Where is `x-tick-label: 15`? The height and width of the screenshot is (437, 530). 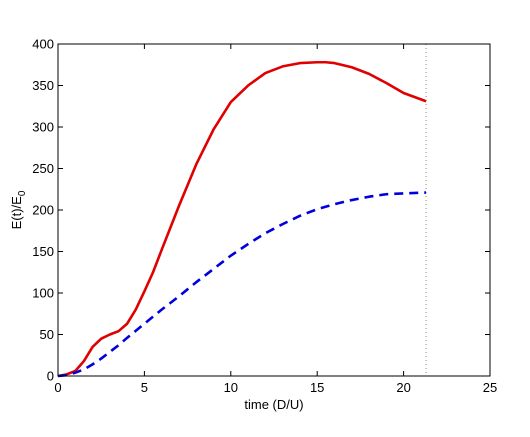
x-tick-label: 15 is located at coordinates (317, 387).